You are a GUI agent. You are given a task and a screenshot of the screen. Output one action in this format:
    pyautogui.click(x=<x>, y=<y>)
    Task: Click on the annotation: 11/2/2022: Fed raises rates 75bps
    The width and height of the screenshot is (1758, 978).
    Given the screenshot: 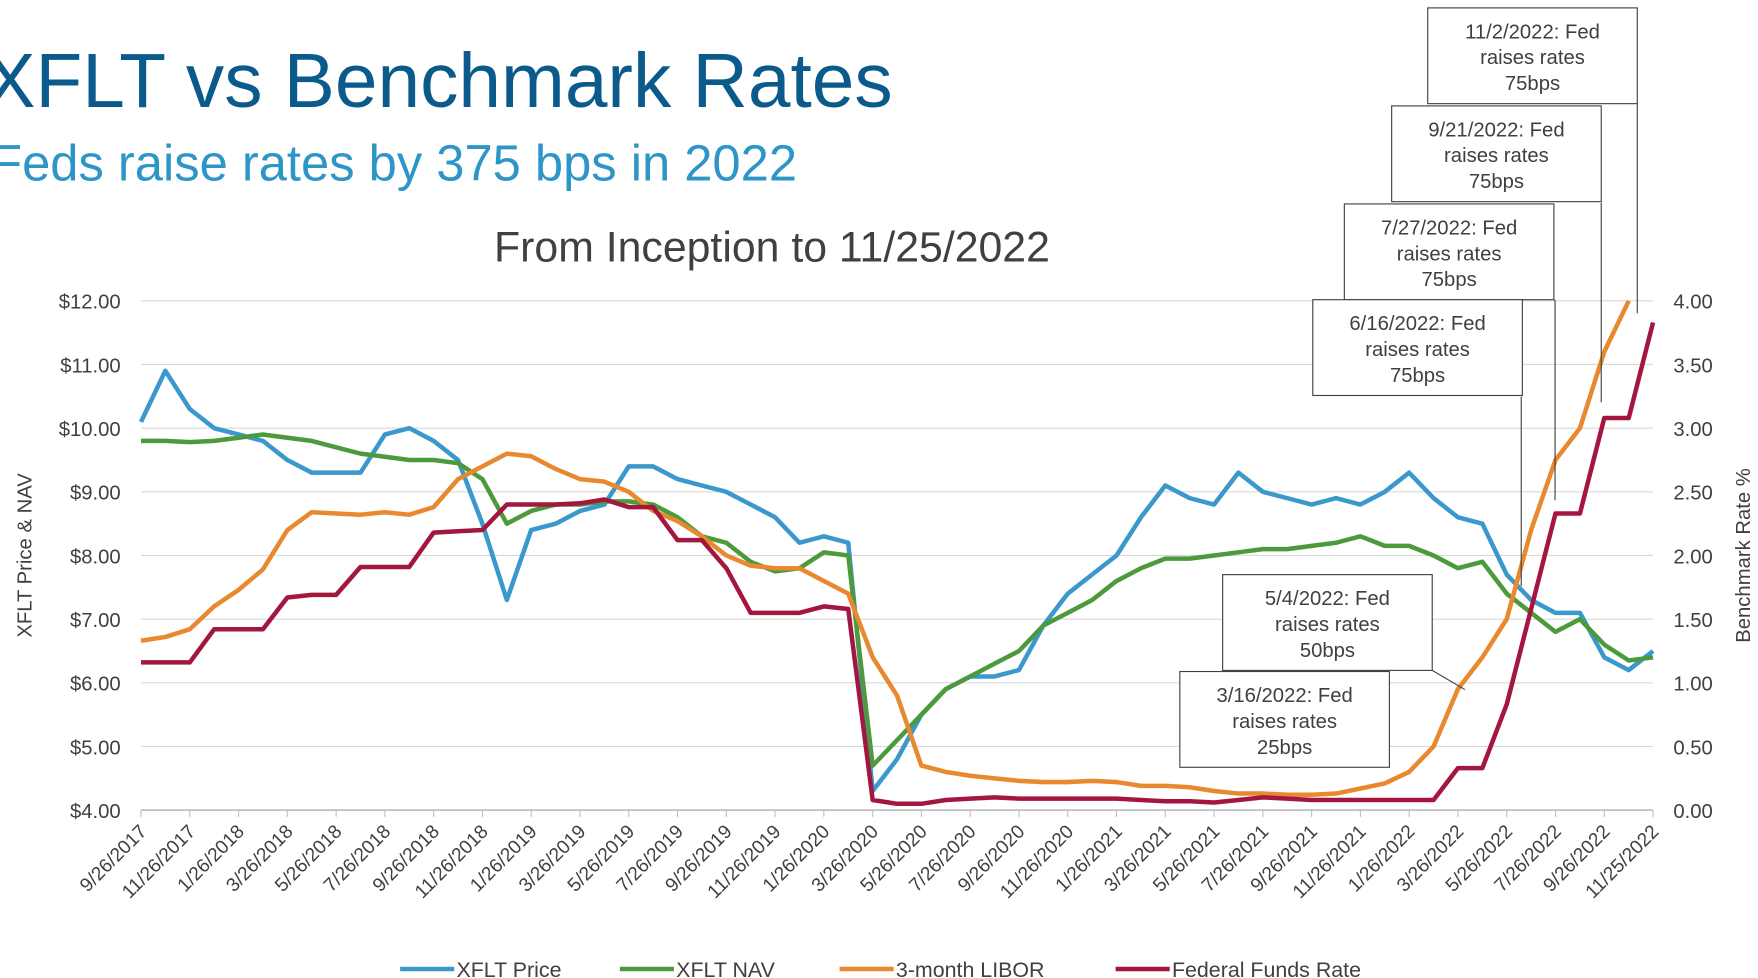 What is the action you would take?
    pyautogui.click(x=1532, y=160)
    